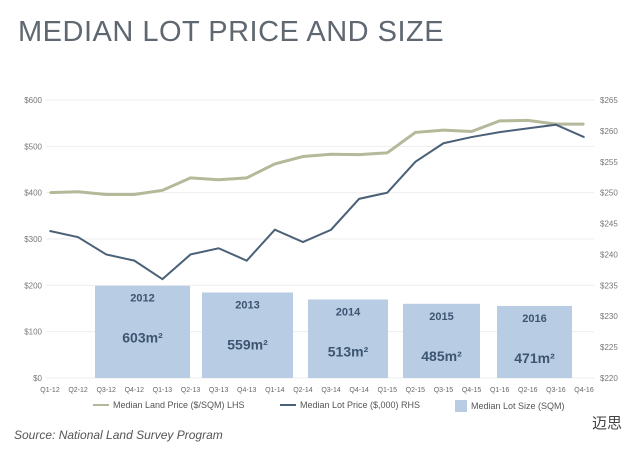 The image size is (640, 453). What do you see at coordinates (275, 390) in the screenshot?
I see `x-tick-label: Q1-14` at bounding box center [275, 390].